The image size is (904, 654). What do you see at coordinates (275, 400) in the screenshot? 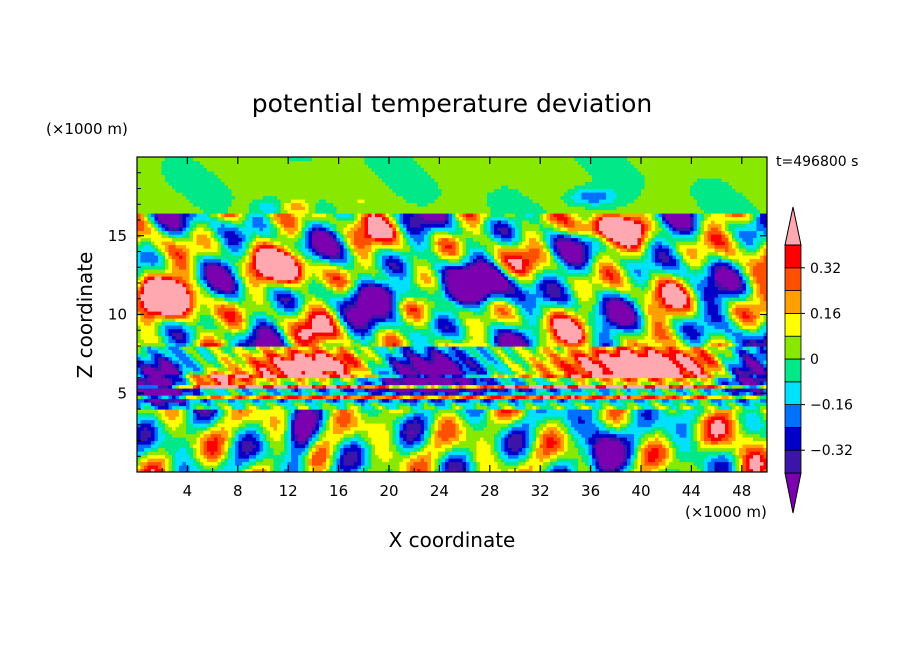
I see `field-cell-1922` at bounding box center [275, 400].